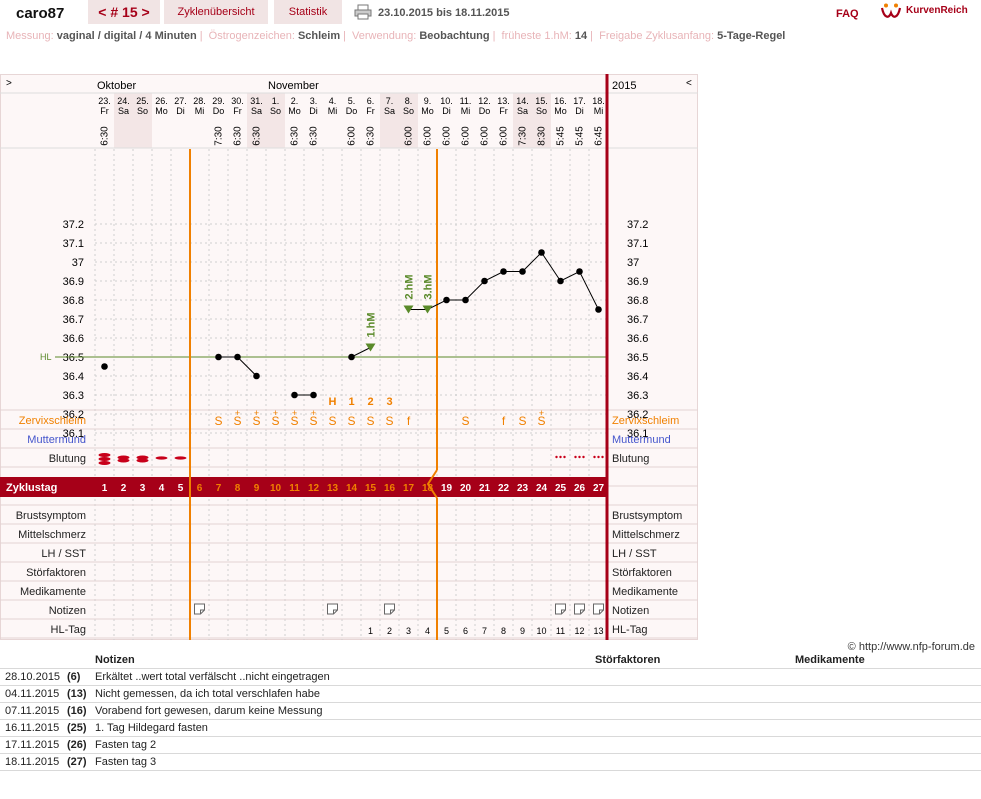 The image size is (981, 799). What do you see at coordinates (637, 377) in the screenshot?
I see `y-tick-label-right: 36.4` at bounding box center [637, 377].